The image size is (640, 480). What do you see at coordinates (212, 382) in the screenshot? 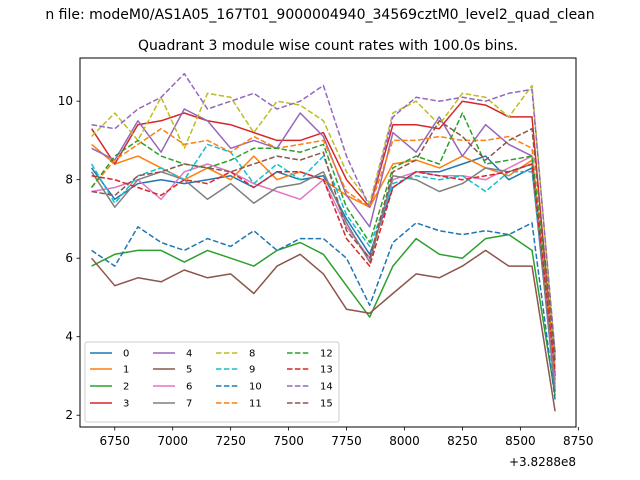
I see `legend-box` at bounding box center [212, 382].